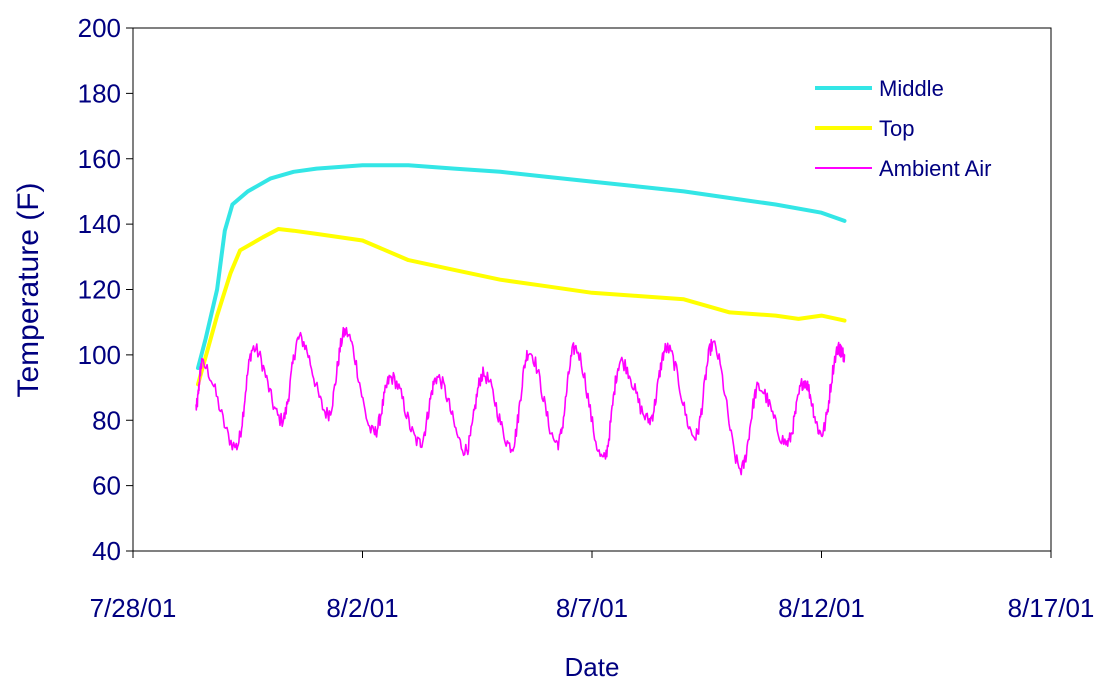  Describe the element at coordinates (99, 355) in the screenshot. I see `y-tick-label: 100` at that location.